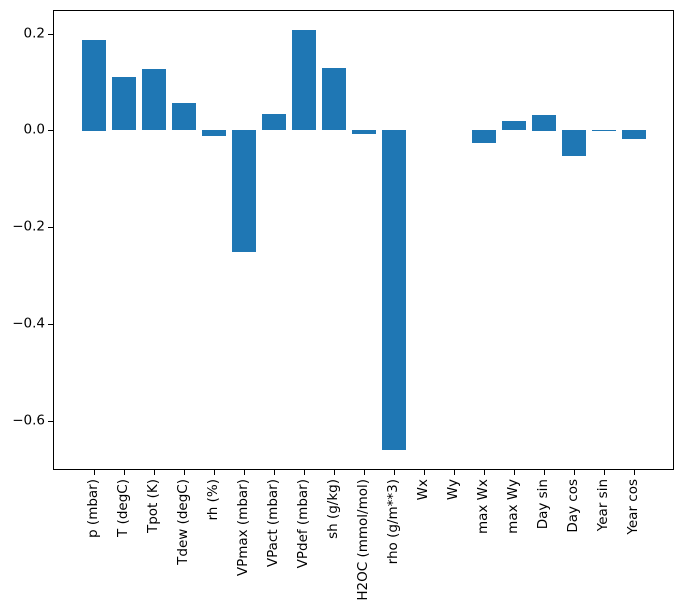 This screenshot has height=616, width=683. I want to click on bar-sh-g-kg, so click(333, 99).